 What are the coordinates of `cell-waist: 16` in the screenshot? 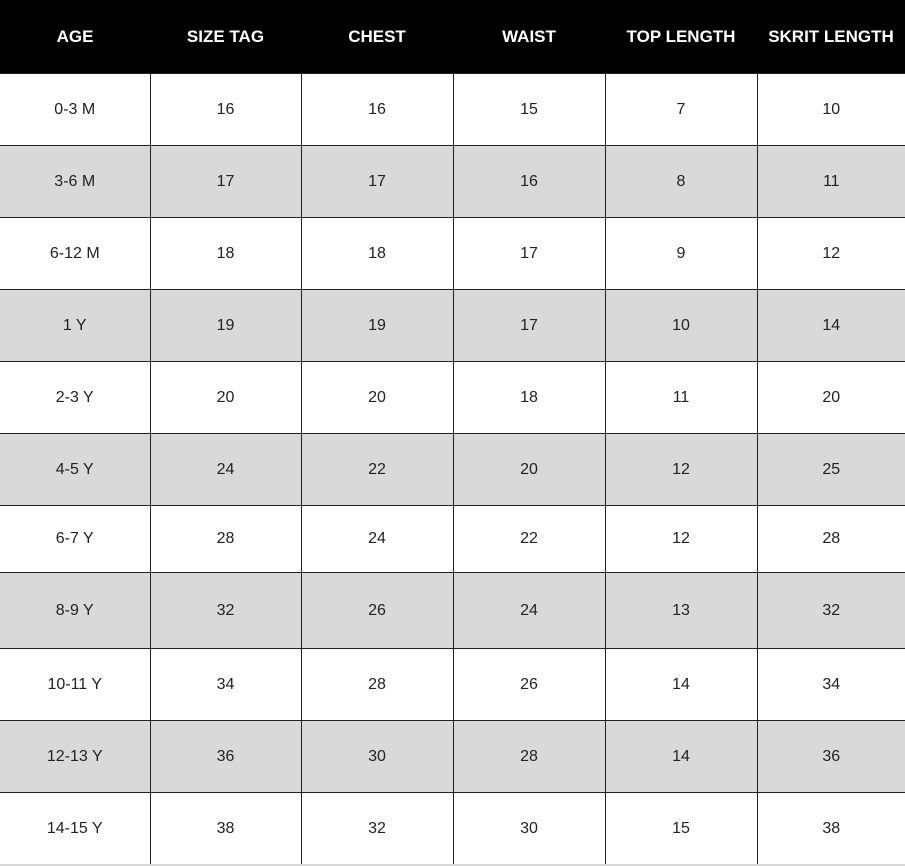 It's located at (529, 181).